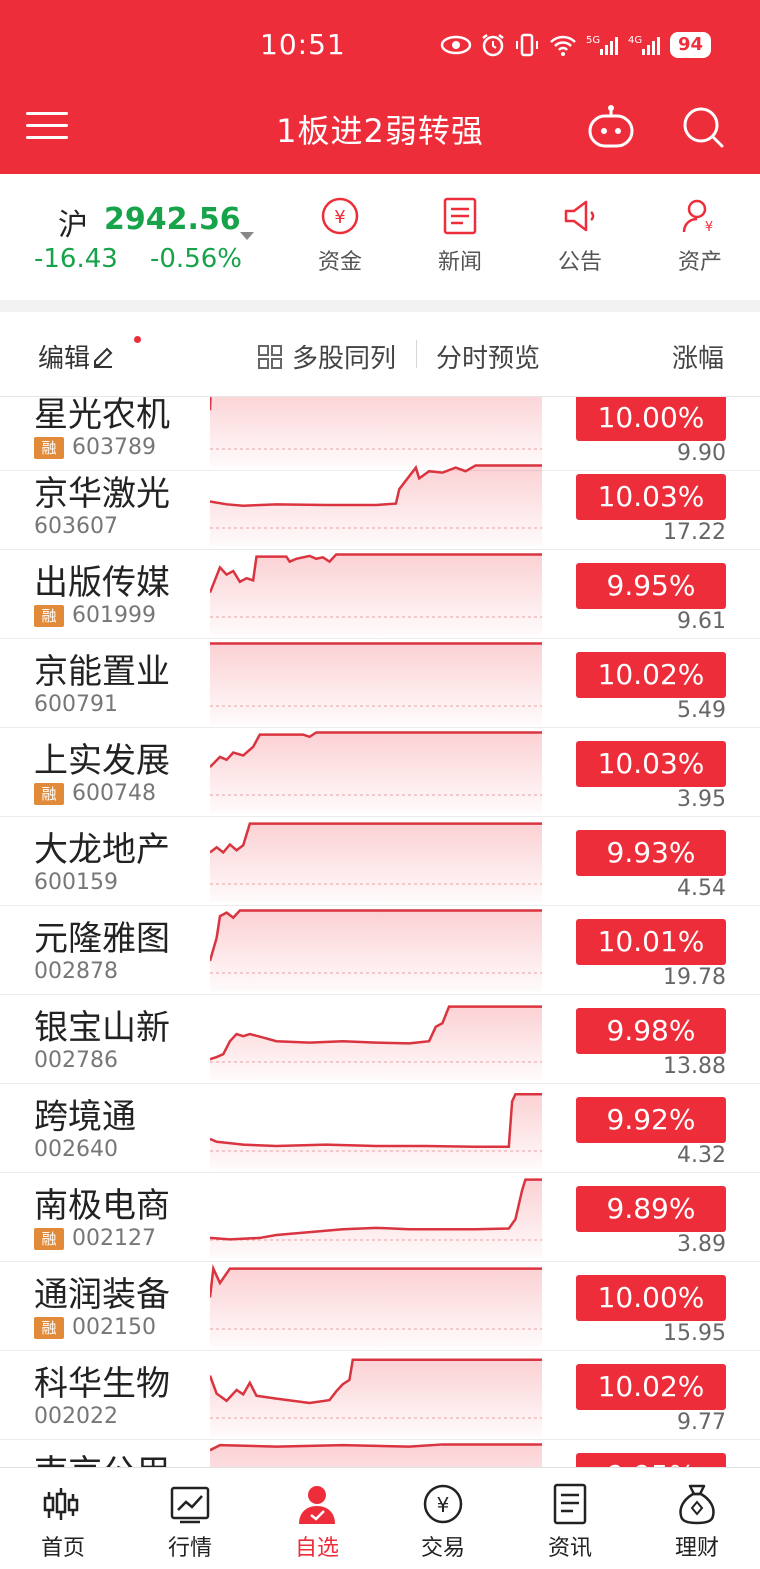 This screenshot has width=760, height=1569. Describe the element at coordinates (340, 236) in the screenshot. I see `quick-link-funds: ¥ 资金` at that location.